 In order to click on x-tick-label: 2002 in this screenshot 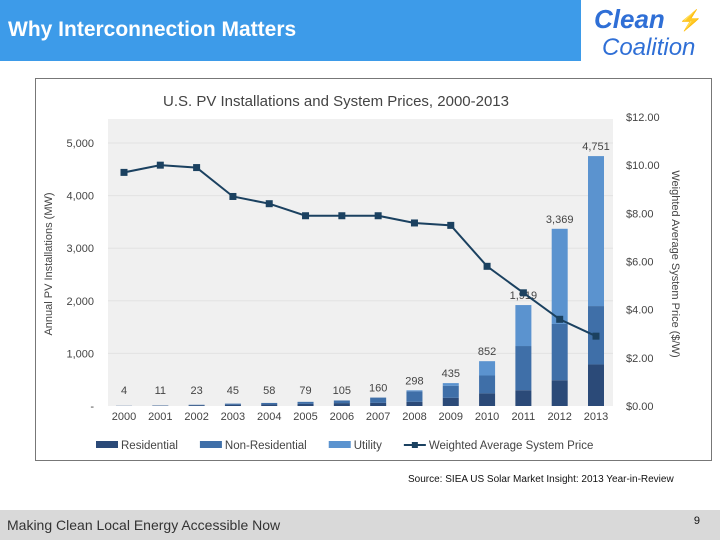, I will do `click(196, 417)`.